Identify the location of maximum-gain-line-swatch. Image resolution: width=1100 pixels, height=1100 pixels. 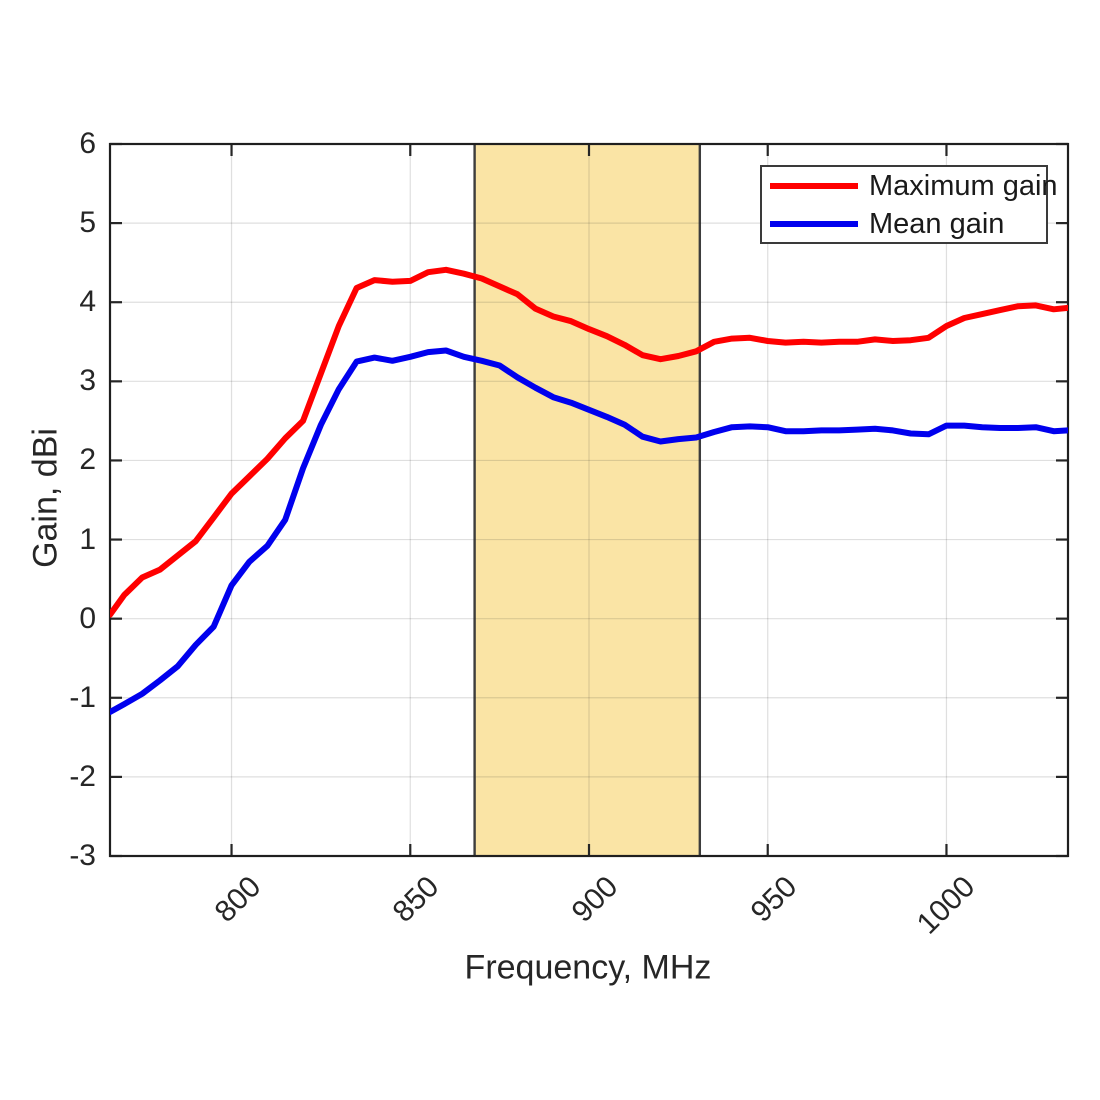
(814, 185).